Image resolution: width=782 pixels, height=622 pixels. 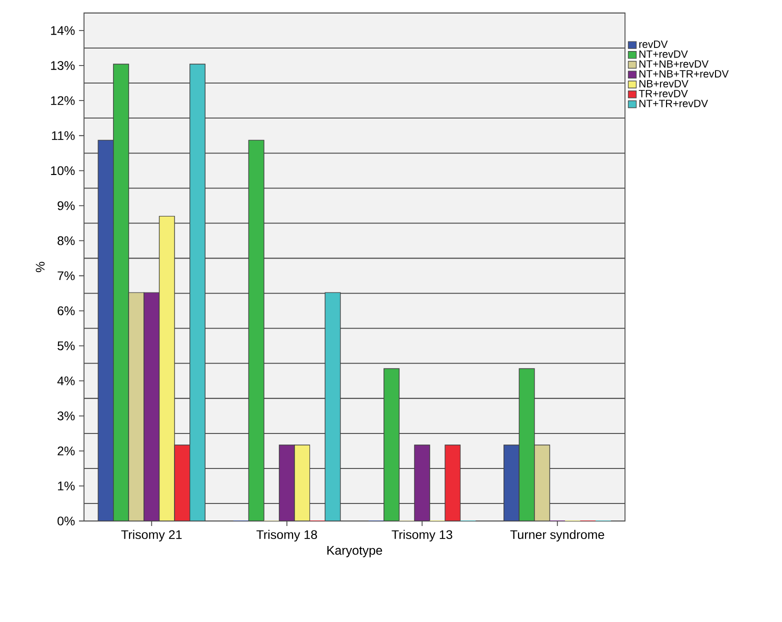 I want to click on y-tick-label: 6%, so click(x=66, y=311).